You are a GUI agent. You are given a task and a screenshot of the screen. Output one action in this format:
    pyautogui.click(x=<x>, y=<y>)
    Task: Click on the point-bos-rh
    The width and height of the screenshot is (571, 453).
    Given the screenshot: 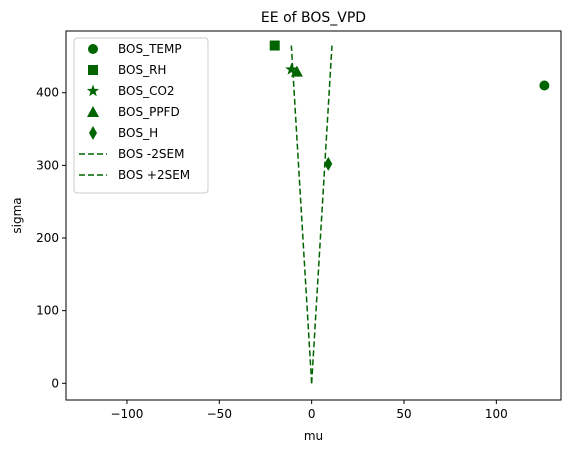 What is the action you would take?
    pyautogui.click(x=274, y=45)
    